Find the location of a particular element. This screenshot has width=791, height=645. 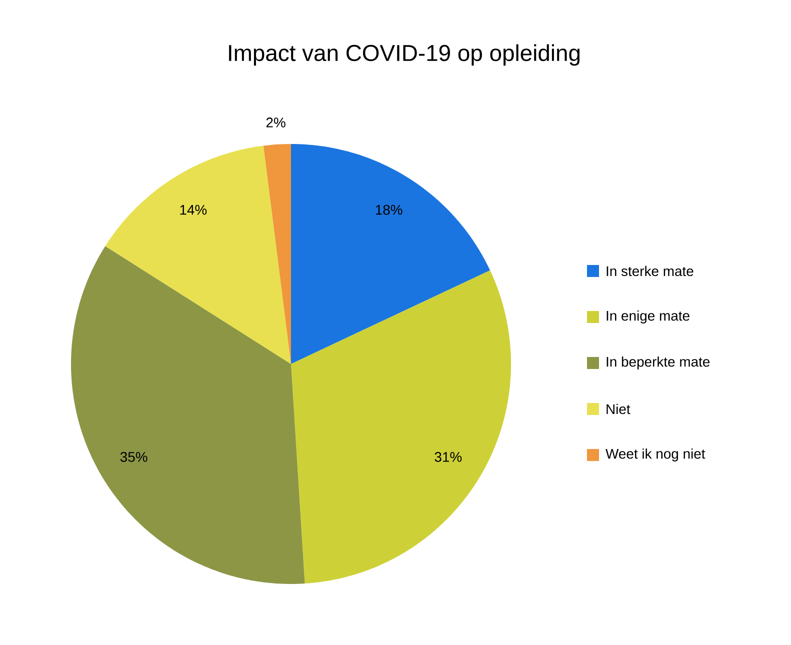

data-label: 31% is located at coordinates (448, 457).